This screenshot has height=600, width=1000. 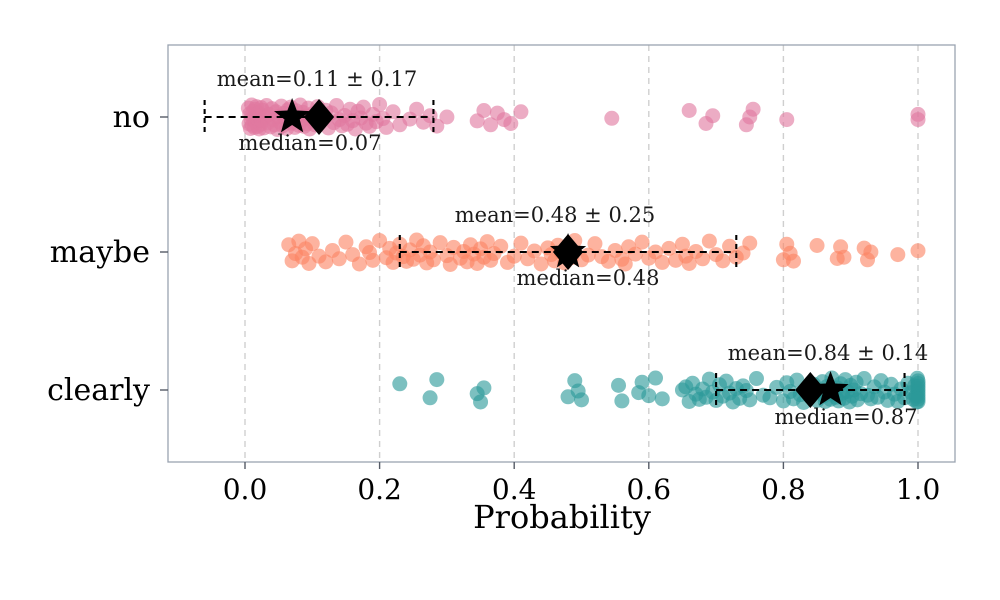 I want to click on x-tick-label-0.0: 0.0, so click(x=245, y=489).